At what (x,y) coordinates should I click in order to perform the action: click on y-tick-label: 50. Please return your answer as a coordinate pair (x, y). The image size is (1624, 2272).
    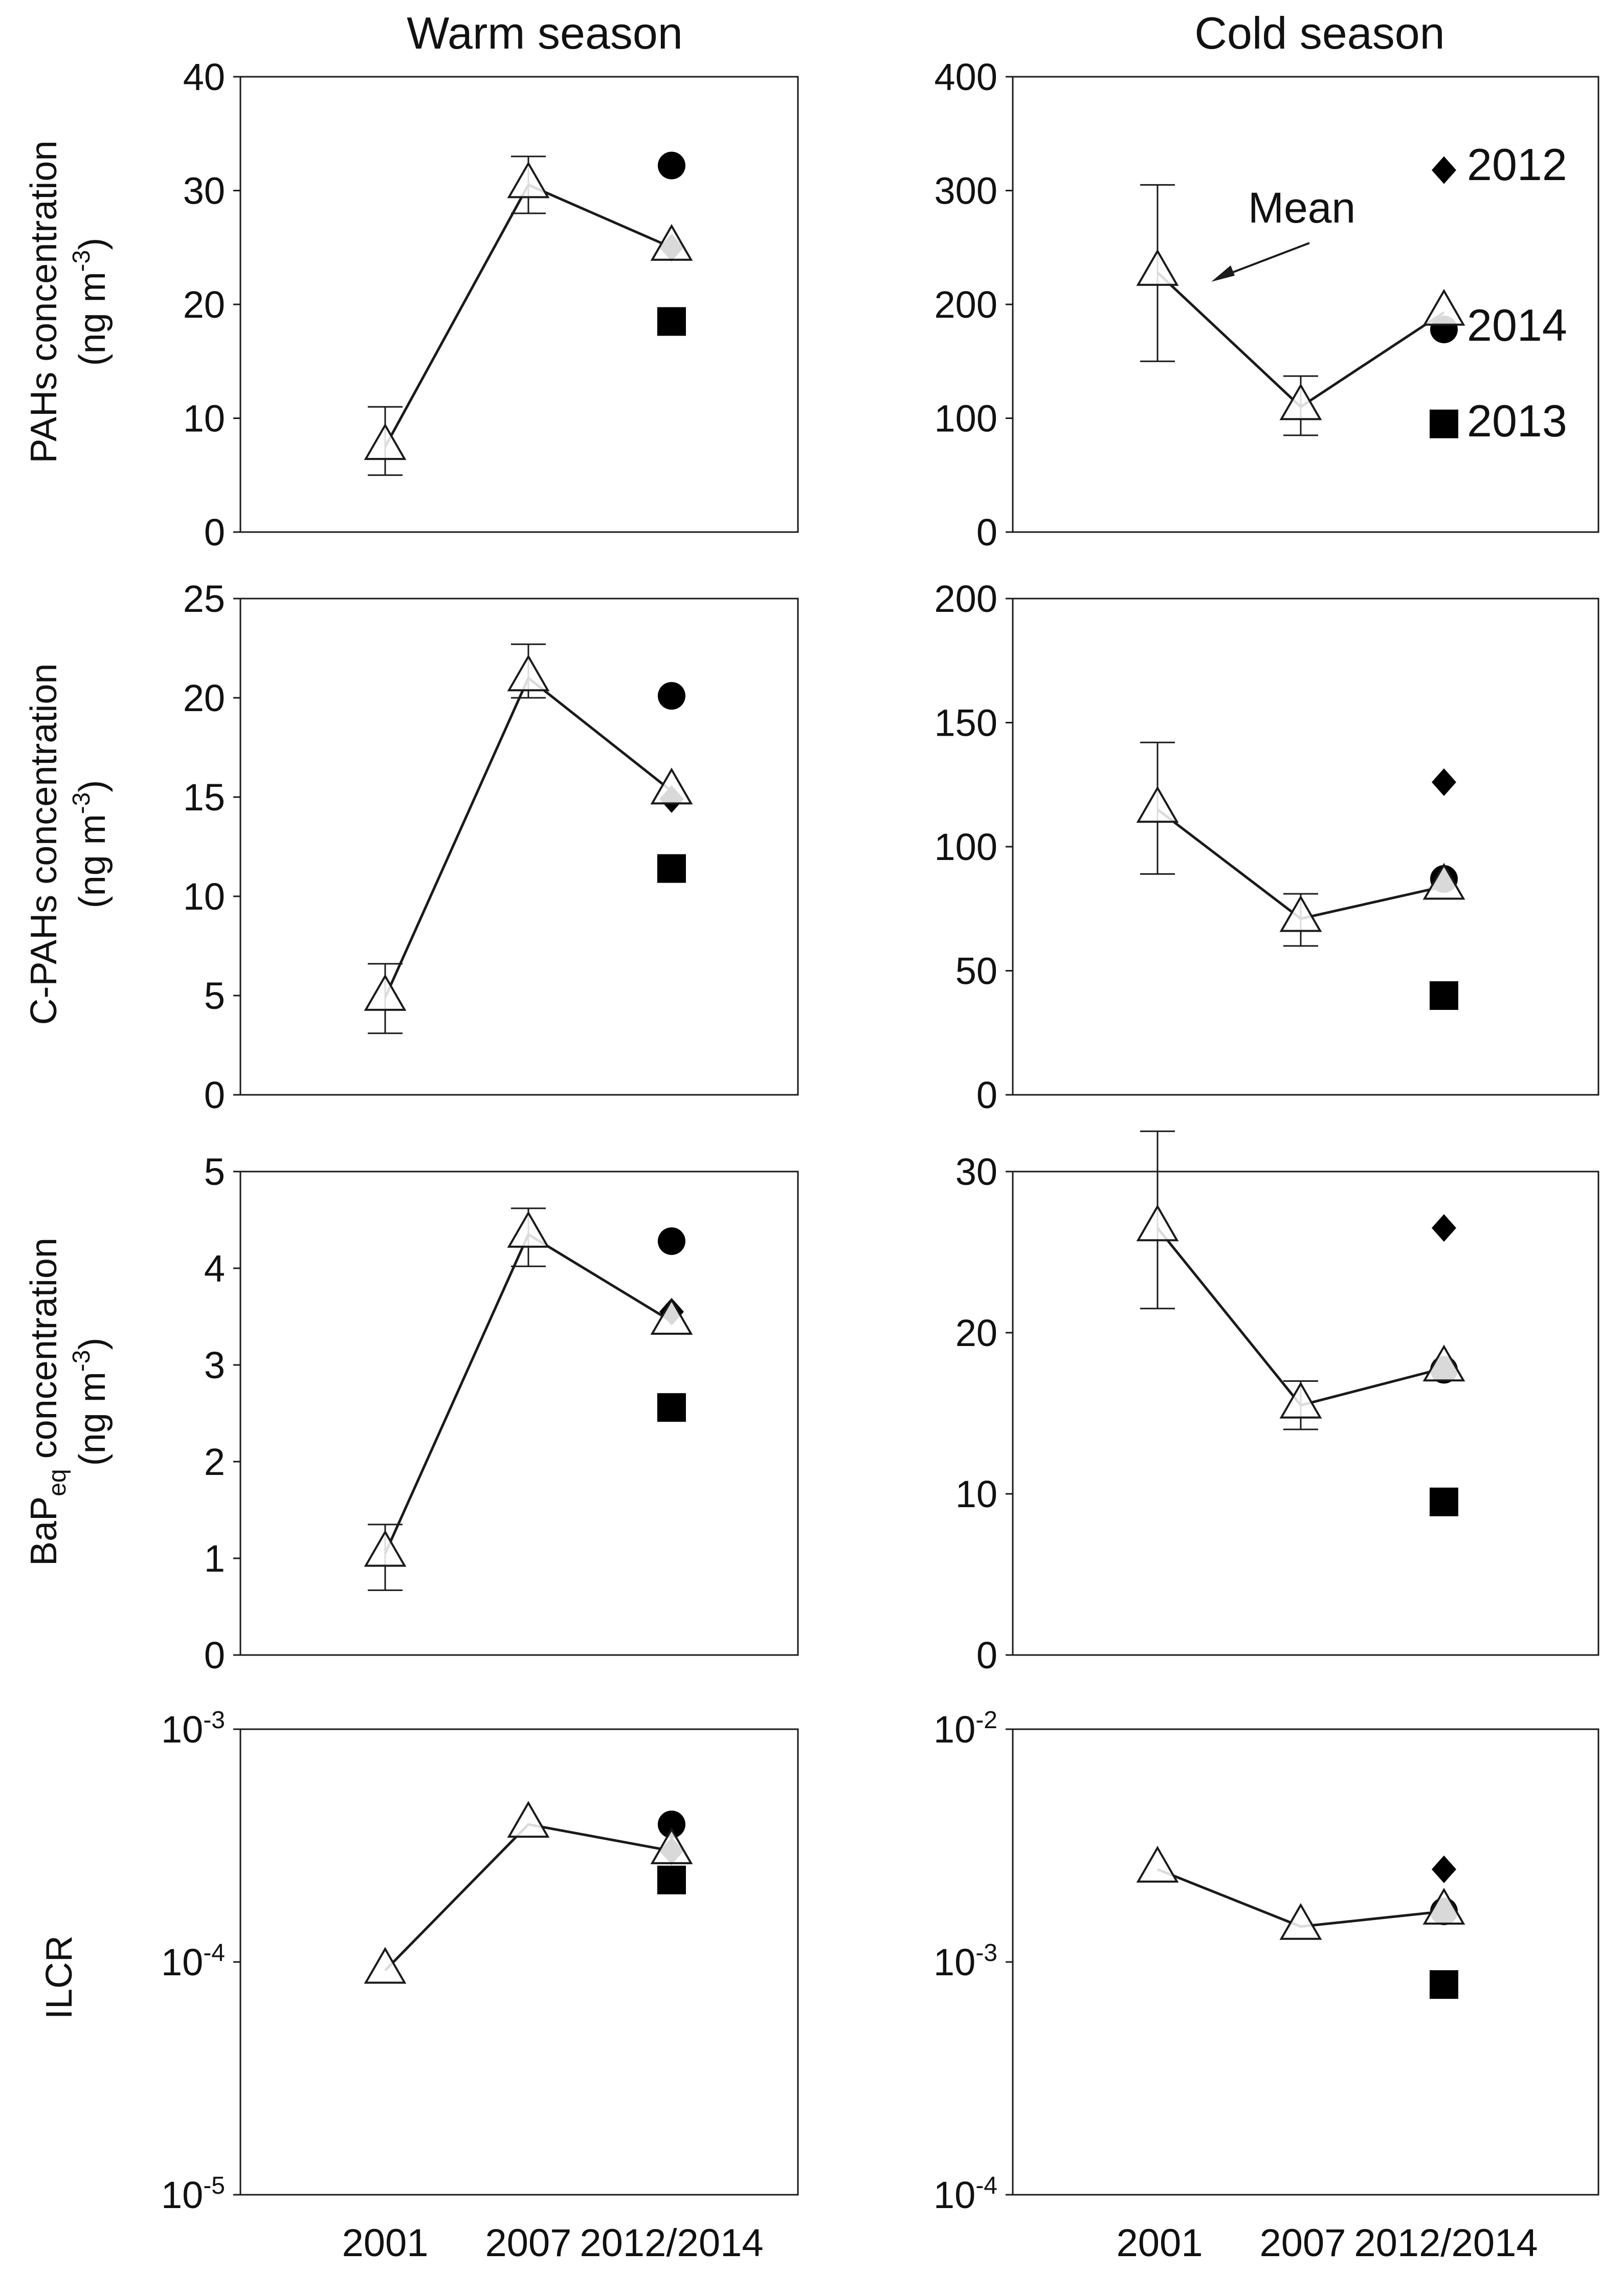
    Looking at the image, I should click on (976, 971).